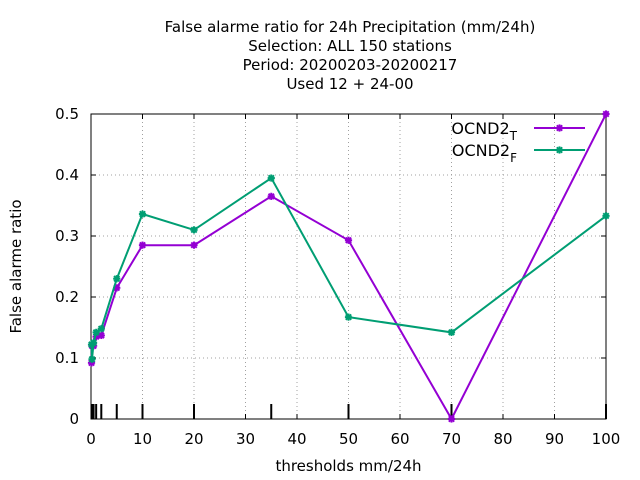 The width and height of the screenshot is (640, 480). Describe the element at coordinates (245, 439) in the screenshot. I see `x-tick-label: 30` at that location.